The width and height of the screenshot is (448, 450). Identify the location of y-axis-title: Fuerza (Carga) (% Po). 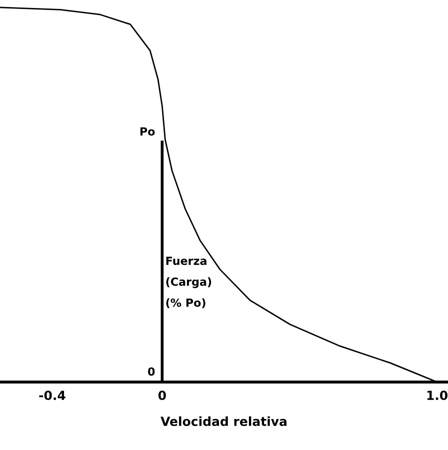
(189, 282).